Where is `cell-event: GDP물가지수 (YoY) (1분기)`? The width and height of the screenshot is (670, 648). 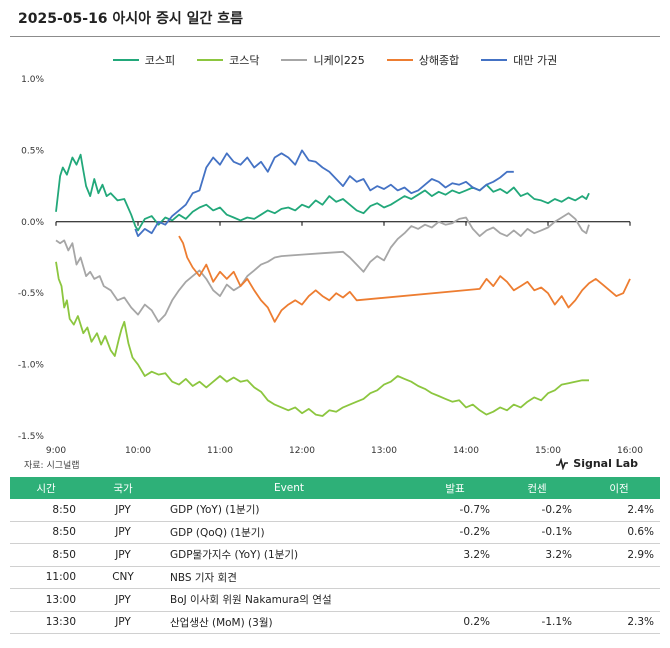
cell-event: GDP물가지수 (YoY) (1분기) is located at coordinates (289, 555).